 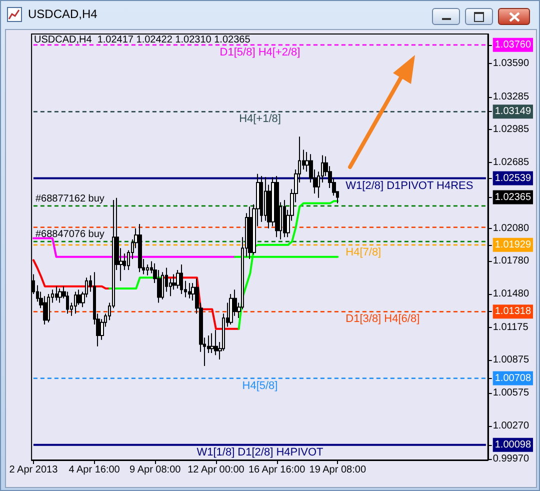 What do you see at coordinates (260, 119) in the screenshot?
I see `ref-line-label: H4[+1/8]` at bounding box center [260, 119].